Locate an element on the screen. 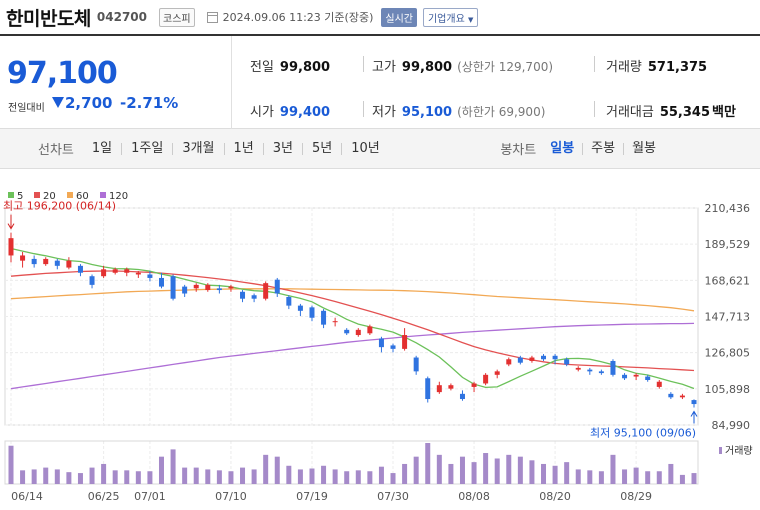 The height and width of the screenshot is (510, 760). x-tick-label: 07/10 is located at coordinates (231, 496).